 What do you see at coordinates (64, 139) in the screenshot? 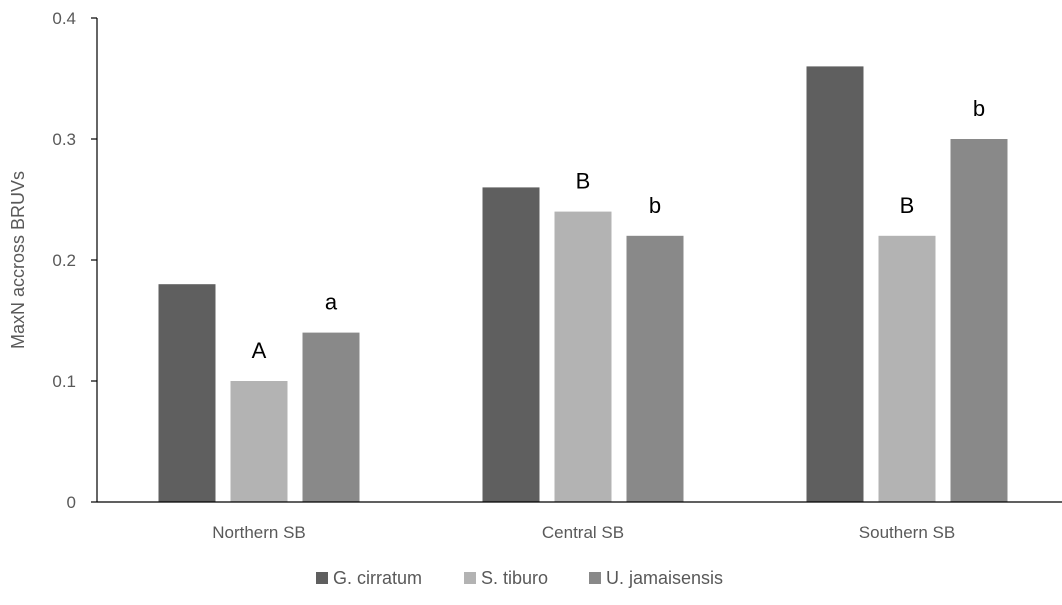
I see `y-tick-label: 0.3` at bounding box center [64, 139].